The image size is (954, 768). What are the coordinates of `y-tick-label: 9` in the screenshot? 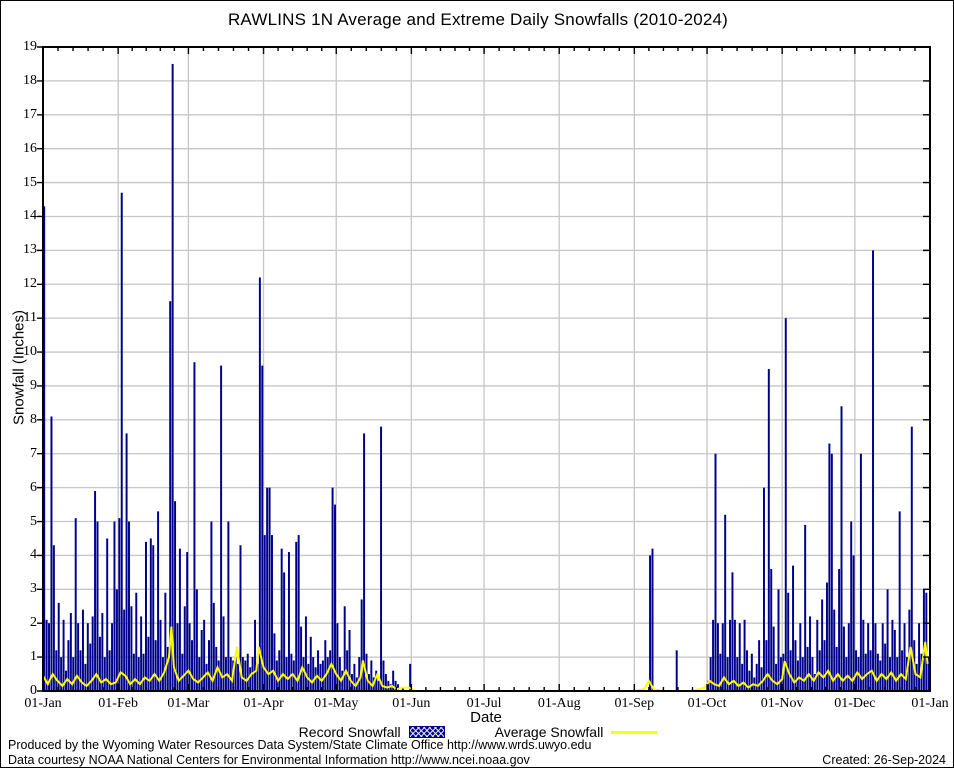 It's located at (33, 385).